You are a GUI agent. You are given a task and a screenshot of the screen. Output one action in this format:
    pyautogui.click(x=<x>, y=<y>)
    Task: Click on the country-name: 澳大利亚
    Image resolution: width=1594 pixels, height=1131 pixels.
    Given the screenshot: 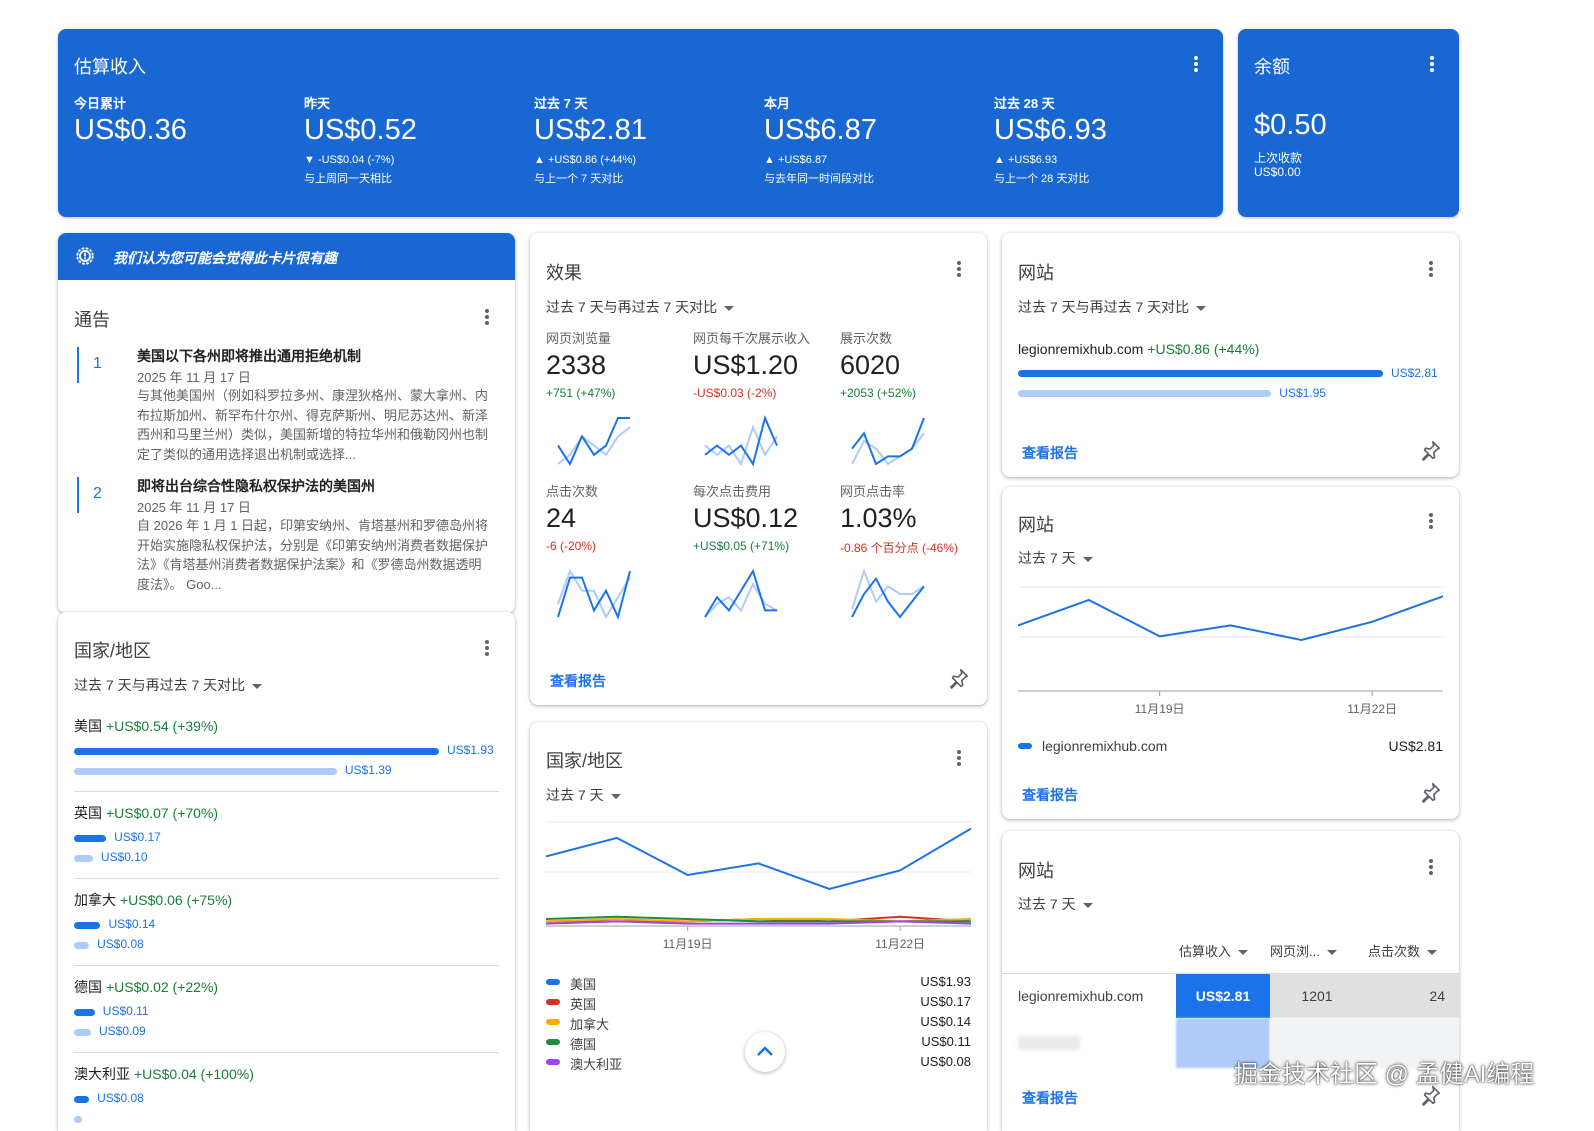 What is the action you would take?
    pyautogui.click(x=102, y=1074)
    